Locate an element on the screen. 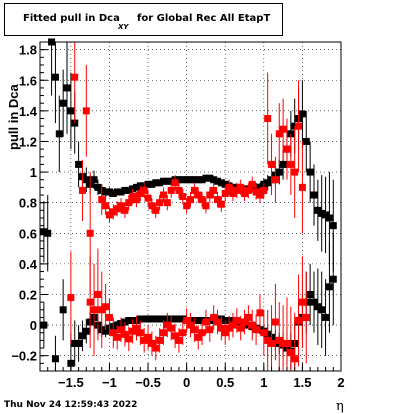  chart-title: Fitted pull in Dca is located at coordinates (71, 18).